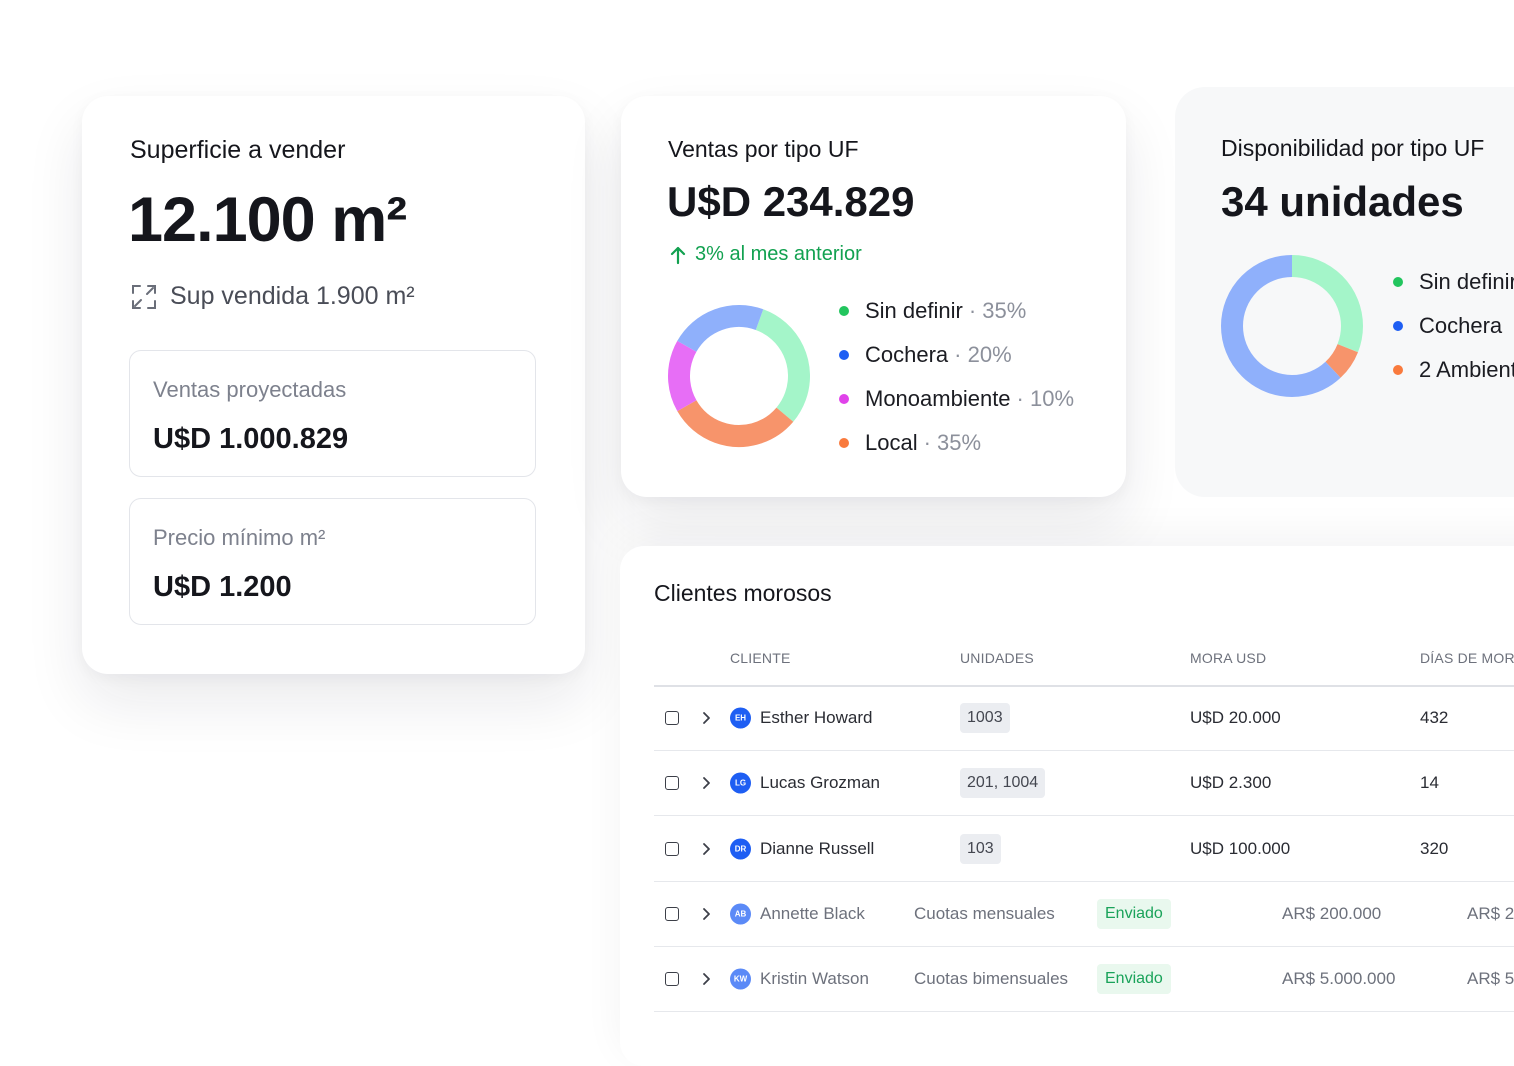  Describe the element at coordinates (1339, 979) in the screenshot. I see `amount-value: AR$ 5.000.000` at that location.